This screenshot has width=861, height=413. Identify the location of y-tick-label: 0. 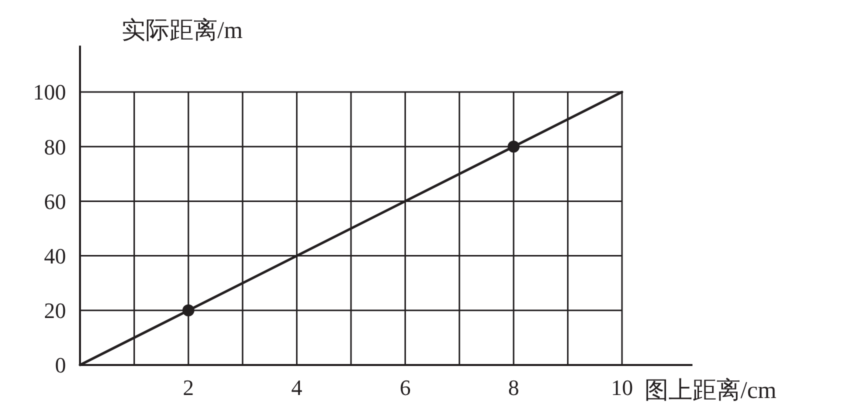
(60, 365).